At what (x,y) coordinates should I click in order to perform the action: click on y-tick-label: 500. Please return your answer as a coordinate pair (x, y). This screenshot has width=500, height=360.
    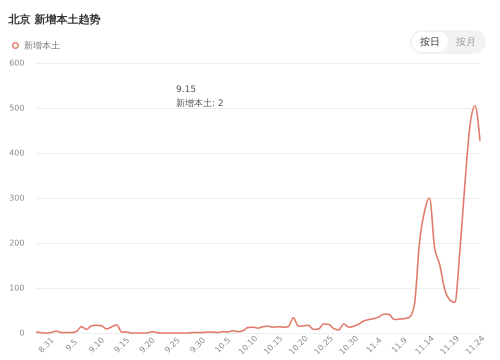
    Looking at the image, I should click on (16, 108).